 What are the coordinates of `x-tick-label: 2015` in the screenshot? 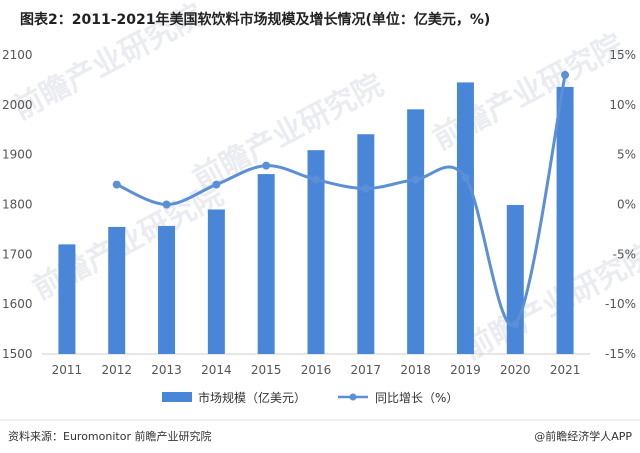 It's located at (266, 370).